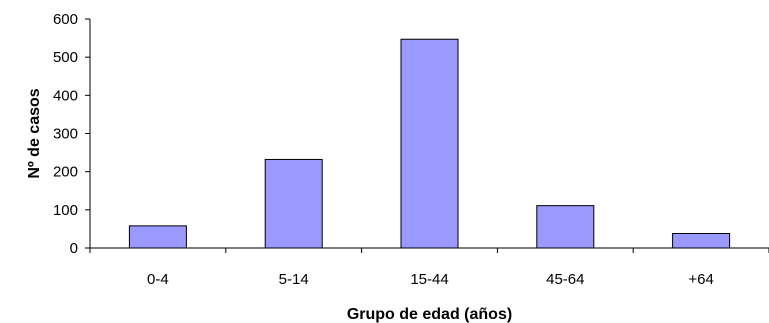 The height and width of the screenshot is (323, 769). Describe the element at coordinates (429, 268) in the screenshot. I see `x-ticks-group: 0-4 5-14 15-44 45-64 +64` at that location.